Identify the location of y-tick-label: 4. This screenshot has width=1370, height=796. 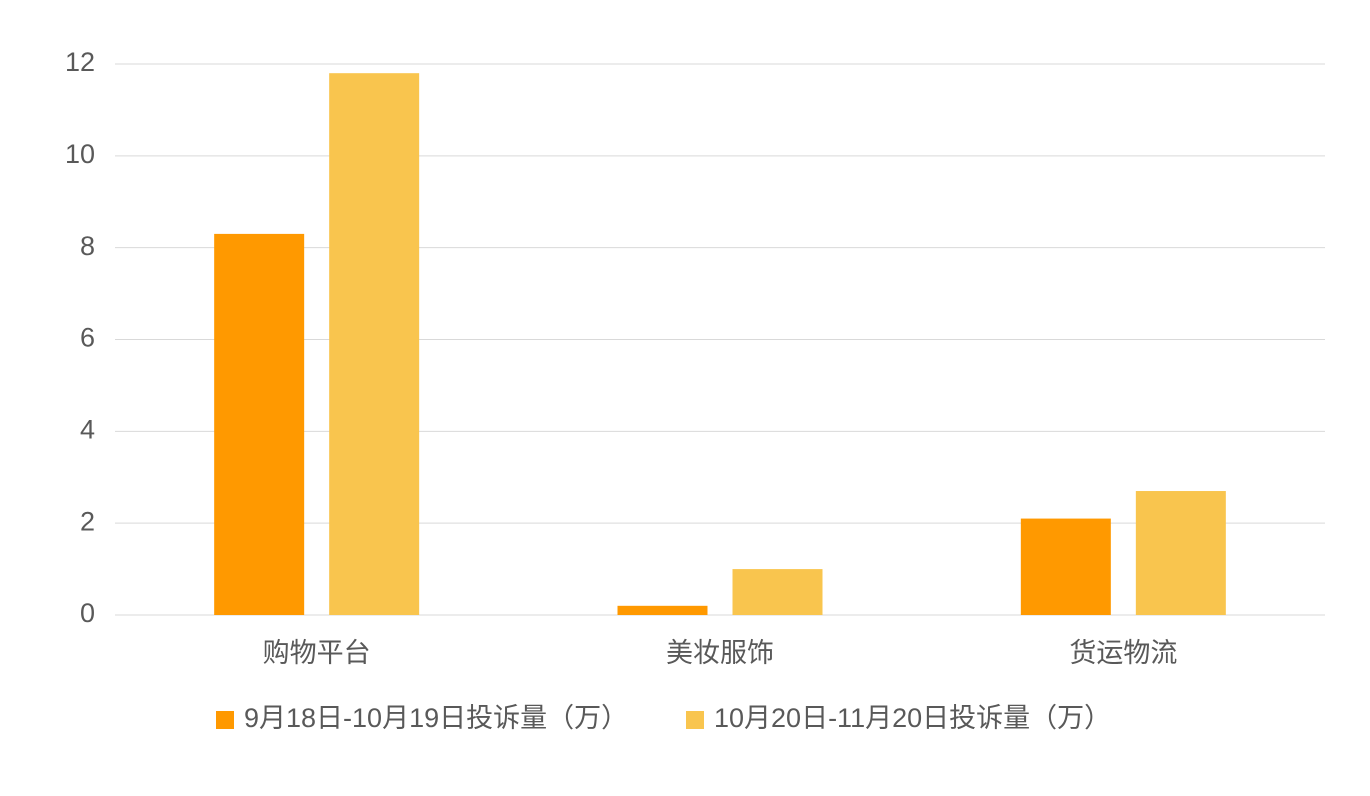
(87, 429).